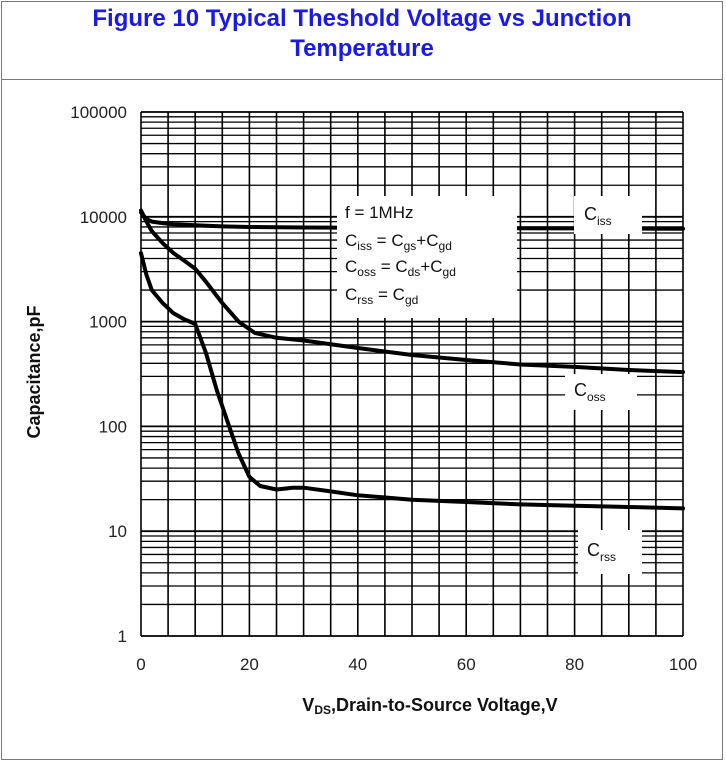  What do you see at coordinates (362, 48) in the screenshot?
I see `figure-title-line2: Temperature` at bounding box center [362, 48].